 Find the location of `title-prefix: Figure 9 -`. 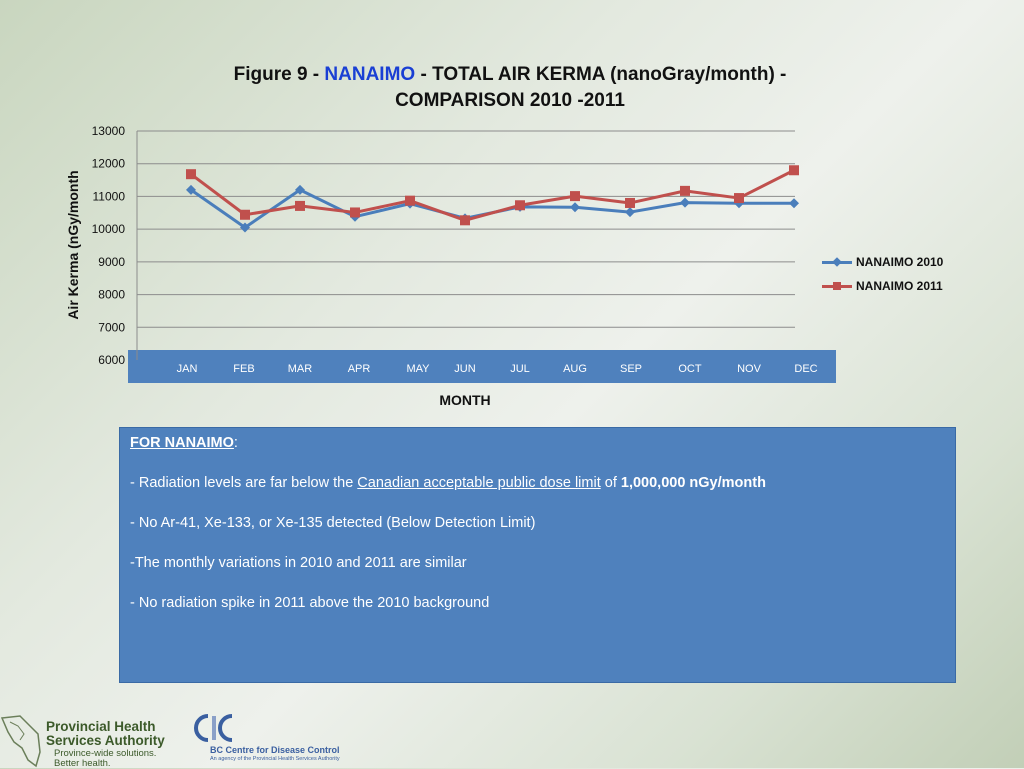

title-prefix: Figure 9 - is located at coordinates (279, 74).